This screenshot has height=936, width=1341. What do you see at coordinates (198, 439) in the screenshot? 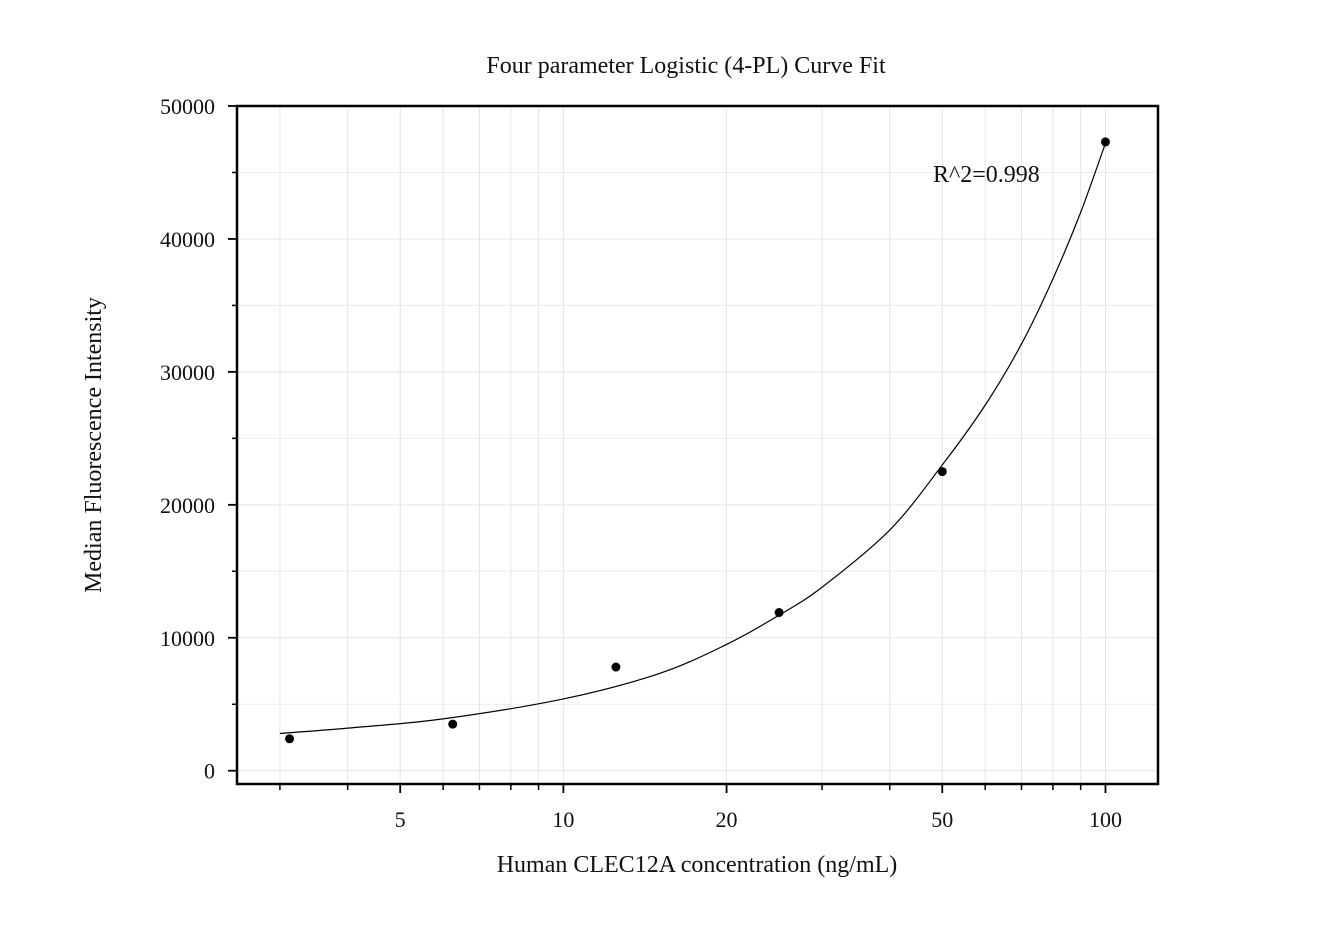
I see `y-axis-ticks: 0 10000 20000 30000 40000 50000` at bounding box center [198, 439].